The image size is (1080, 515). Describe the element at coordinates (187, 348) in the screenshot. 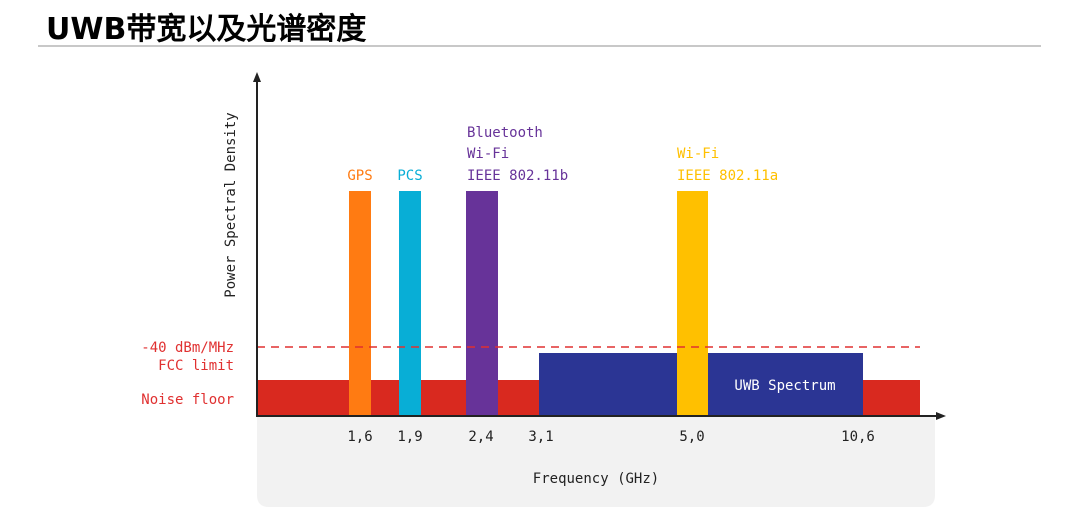

I see `fcc-limit-label: -40 dBm/MHz` at that location.